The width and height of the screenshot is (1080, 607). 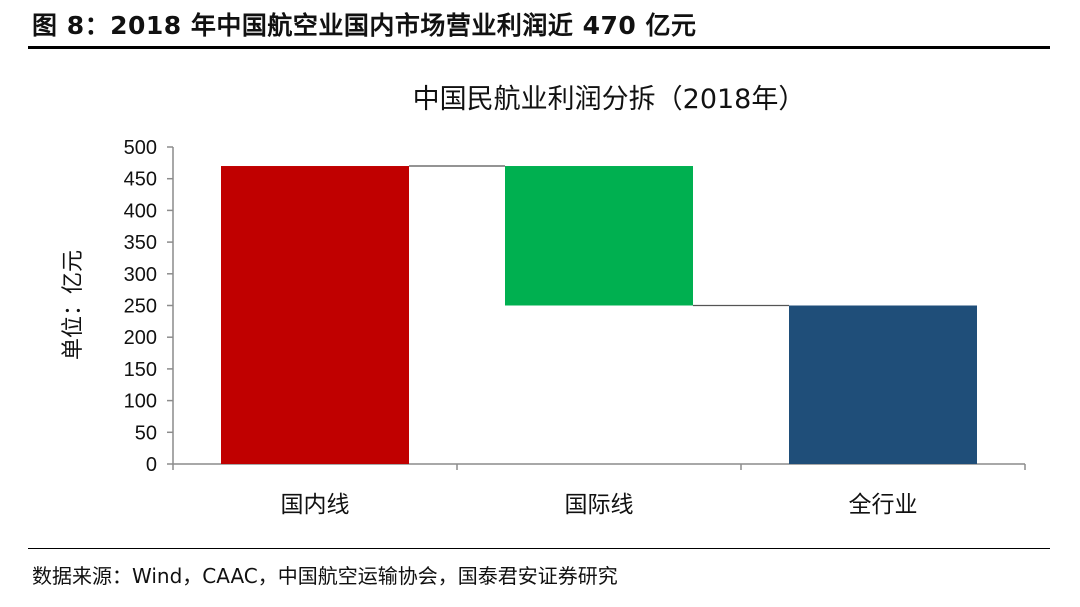 What do you see at coordinates (315, 505) in the screenshot?
I see `x-tick-label: 国内线` at bounding box center [315, 505].